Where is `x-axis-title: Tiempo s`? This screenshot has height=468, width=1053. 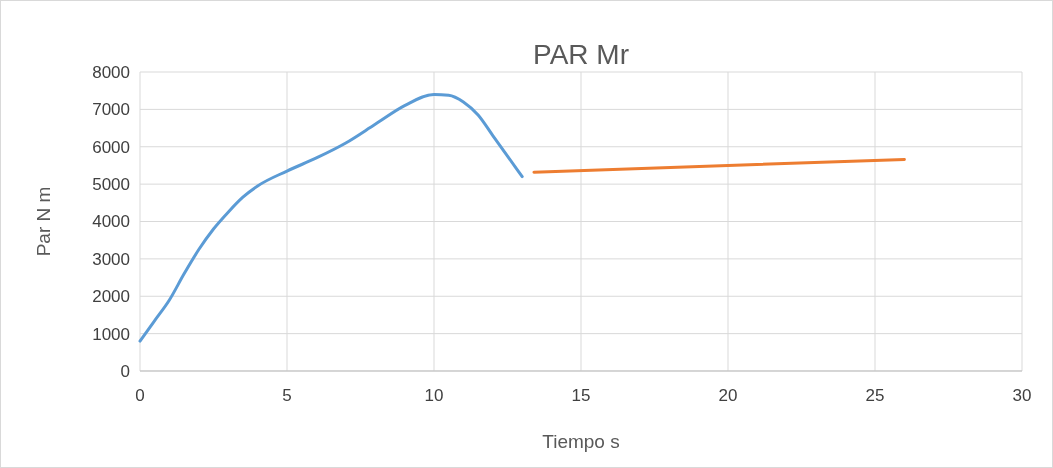 x-axis-title: Tiempo s is located at coordinates (581, 441).